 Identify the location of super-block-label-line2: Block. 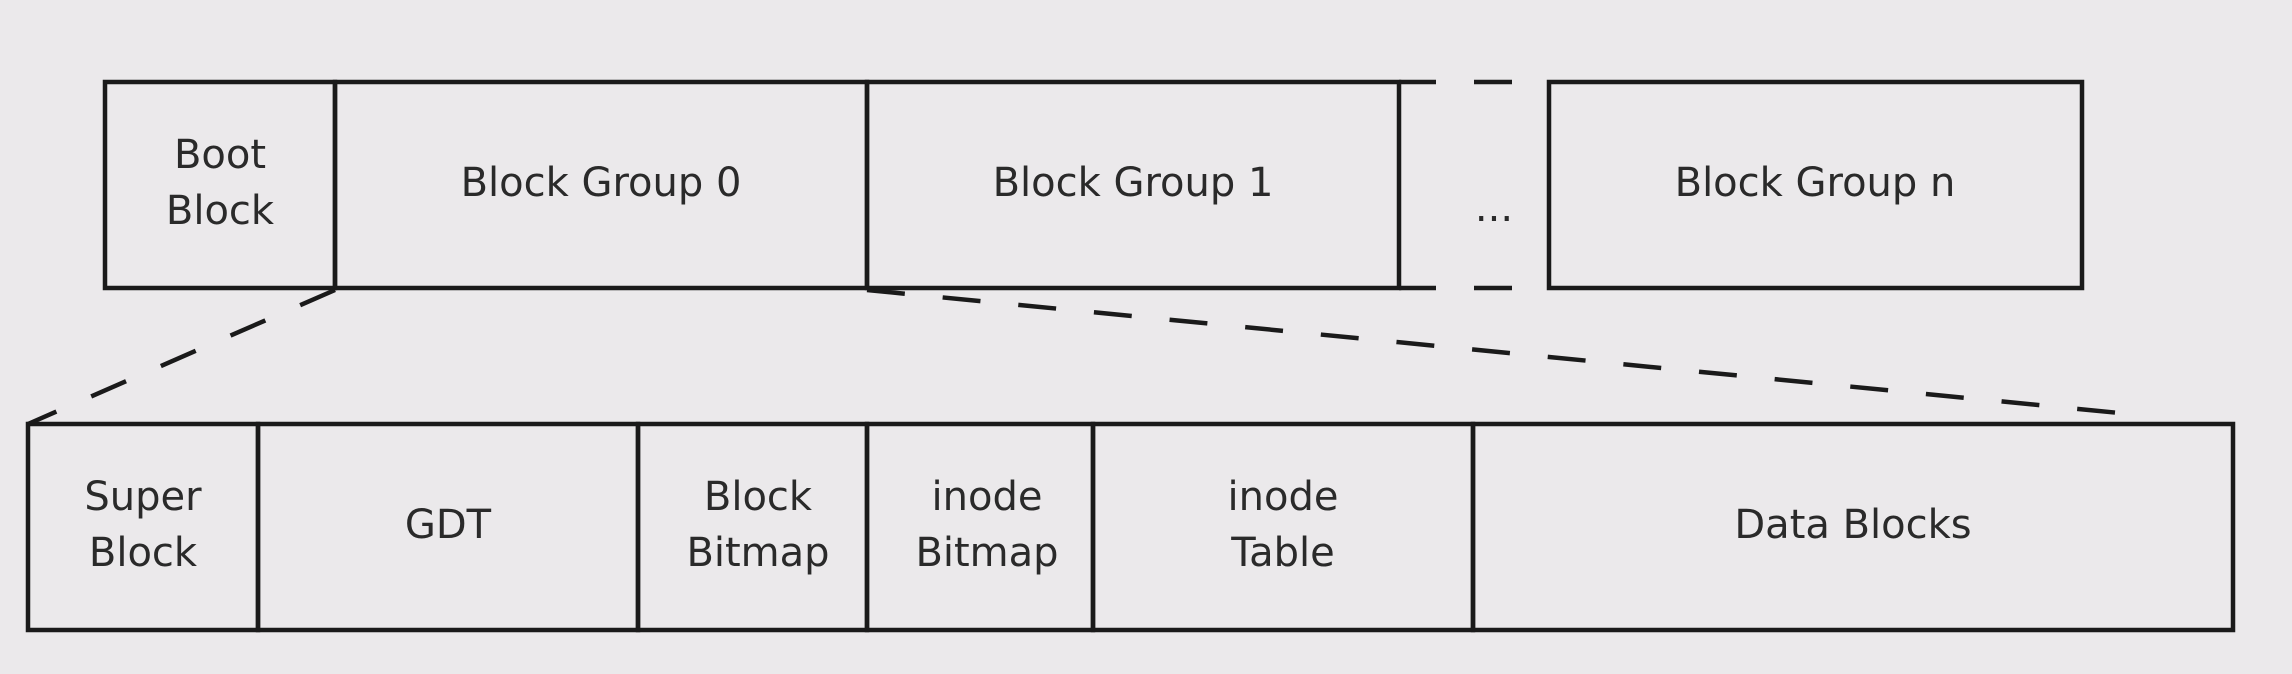
(143, 553).